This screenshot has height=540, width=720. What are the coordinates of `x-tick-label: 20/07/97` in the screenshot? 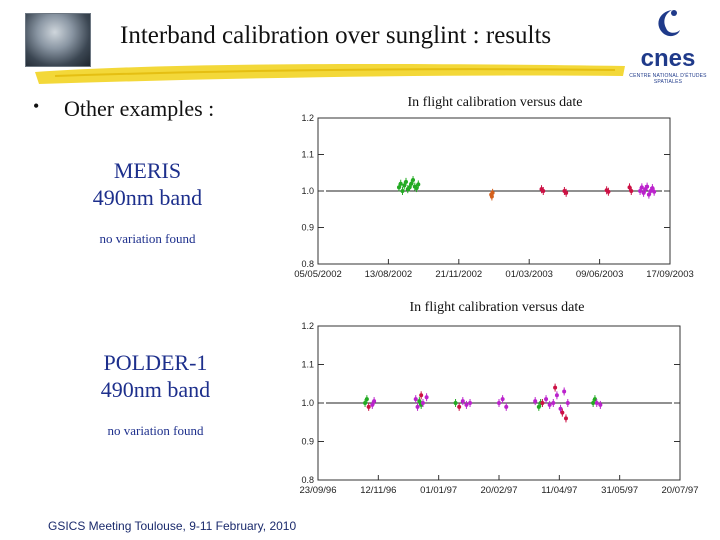 It's located at (680, 490).